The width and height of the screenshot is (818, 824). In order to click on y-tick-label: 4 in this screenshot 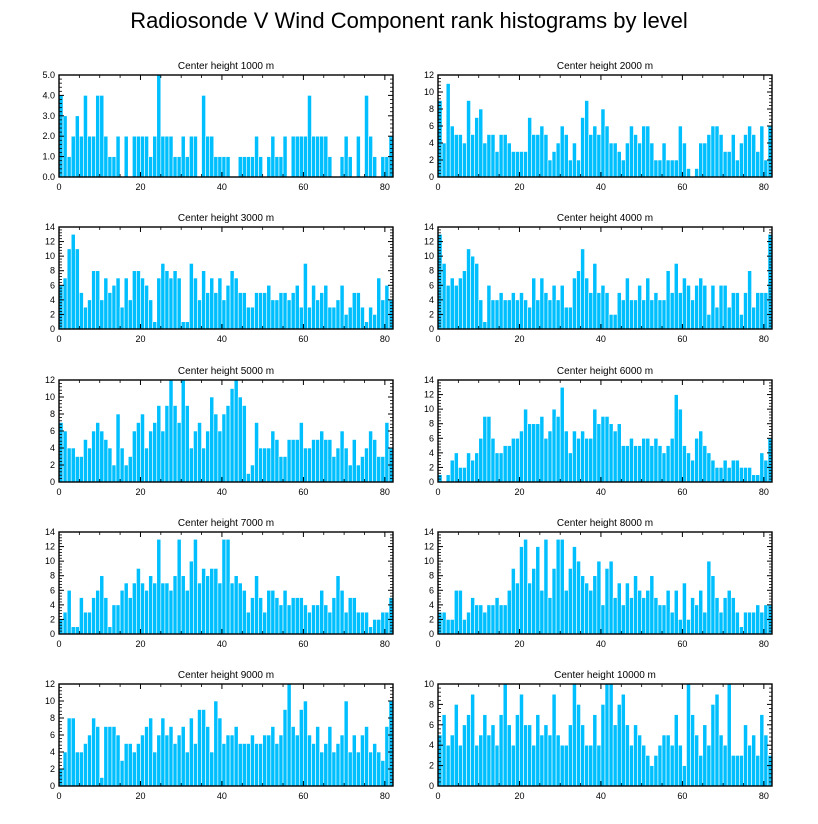, I will do `click(52, 300)`.